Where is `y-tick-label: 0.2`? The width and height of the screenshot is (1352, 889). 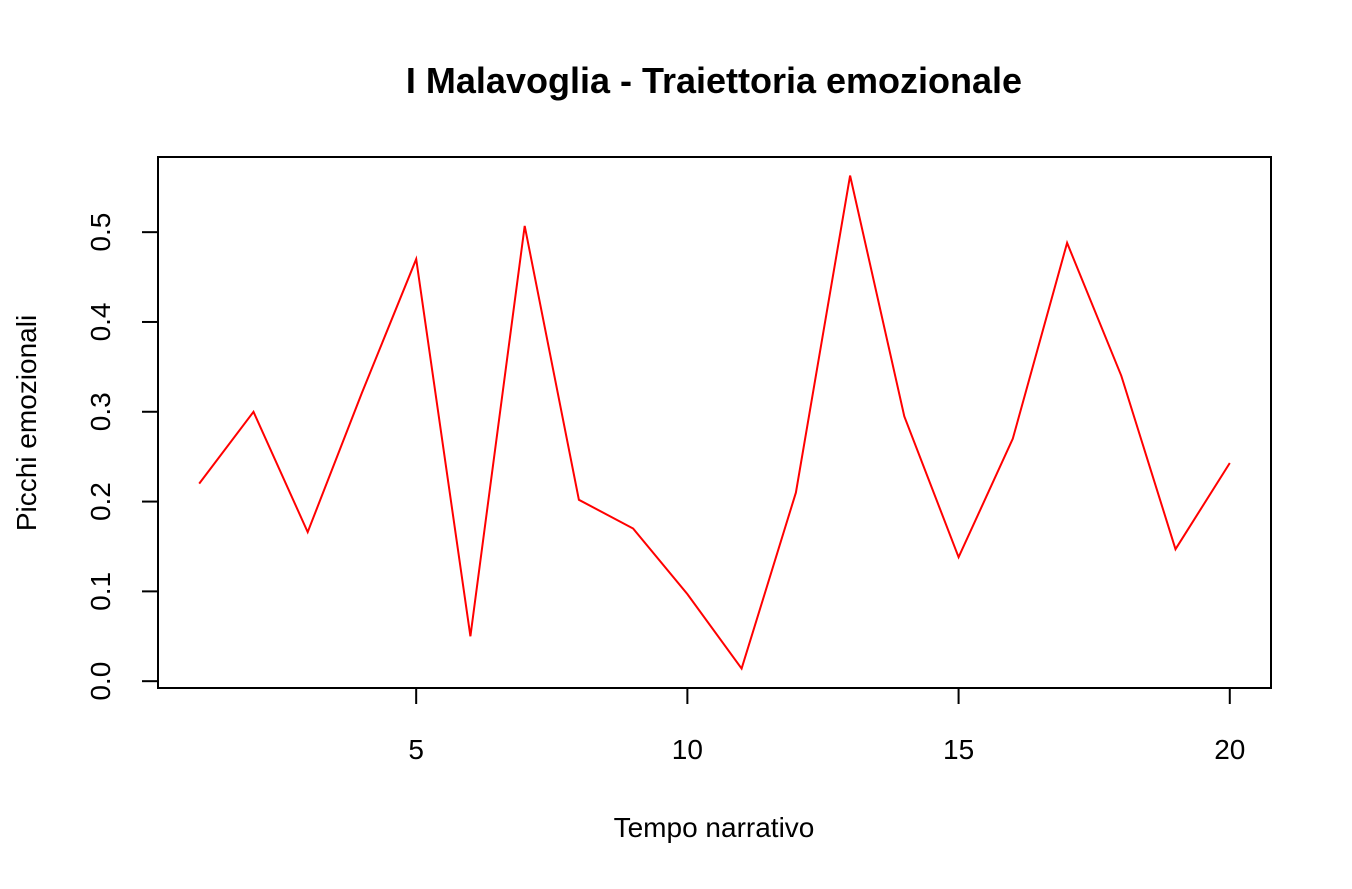 y-tick-label: 0.2 is located at coordinates (100, 501).